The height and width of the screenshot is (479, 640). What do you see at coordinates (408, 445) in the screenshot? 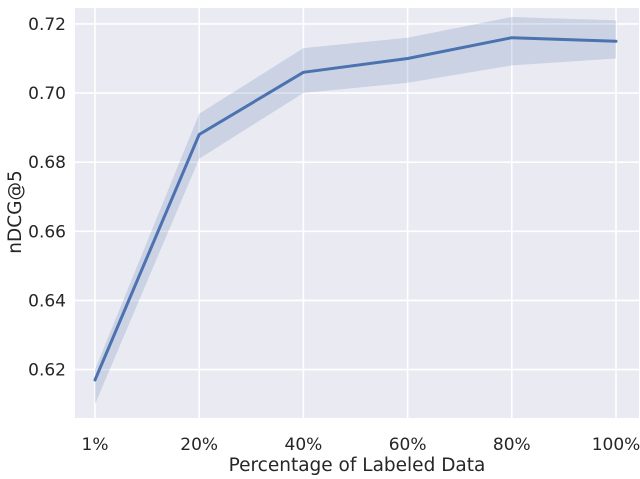
I see `x-tick-label: 60%` at bounding box center [408, 445].